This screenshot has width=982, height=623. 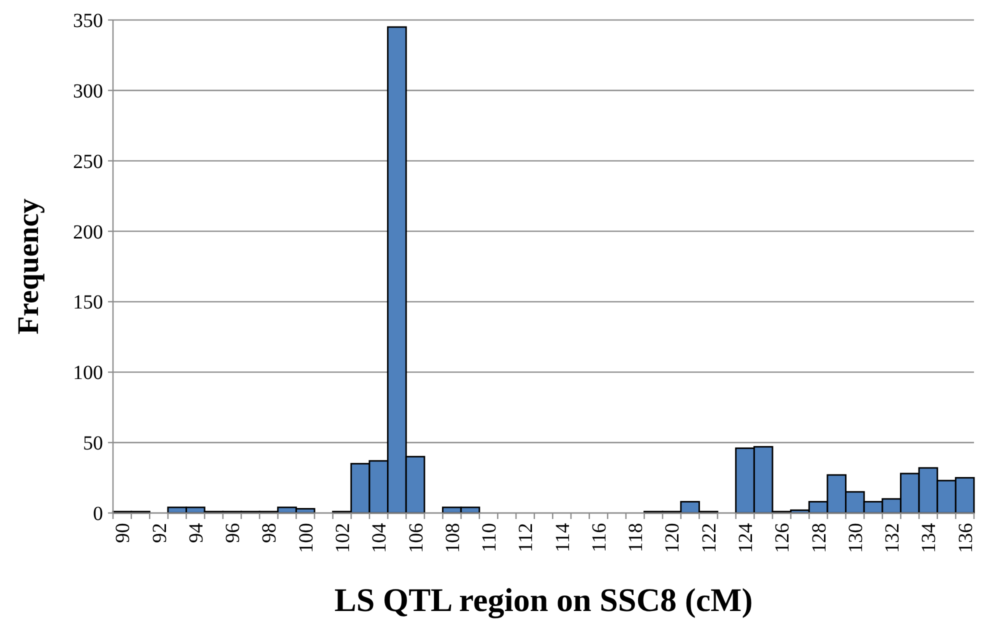 I want to click on x-tick-label: 118, so click(x=636, y=537).